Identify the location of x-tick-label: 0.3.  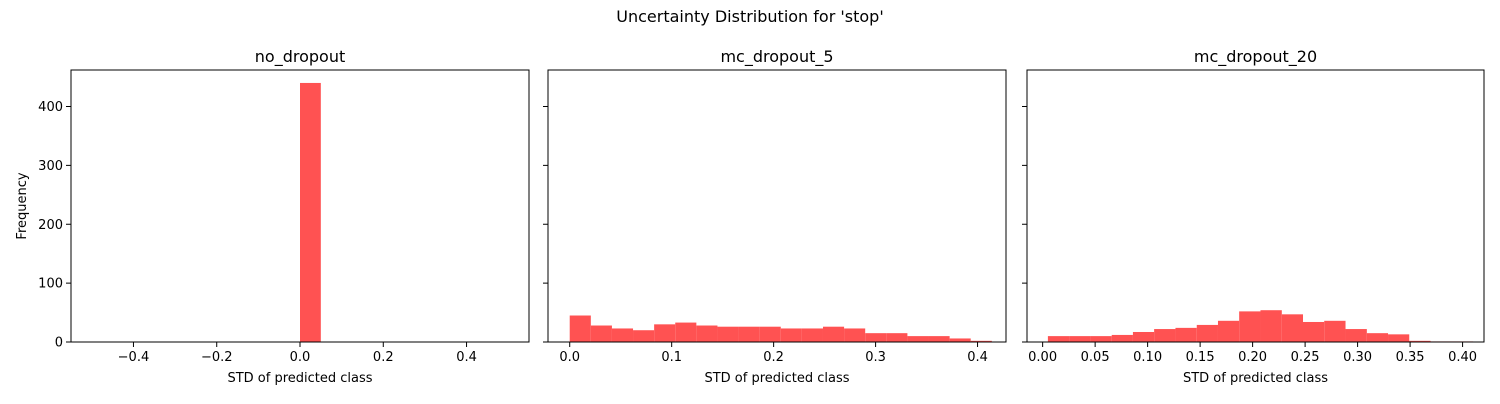
(875, 357).